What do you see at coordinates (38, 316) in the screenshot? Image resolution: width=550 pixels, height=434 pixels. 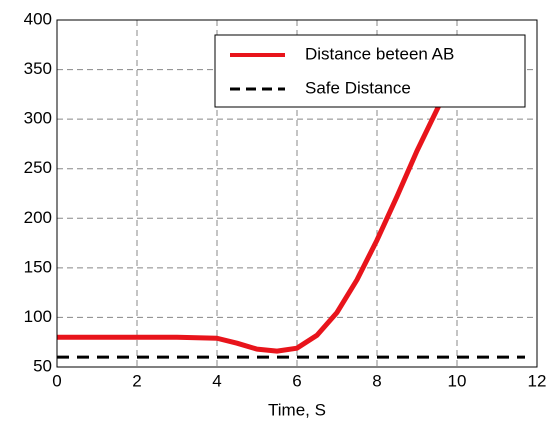 I see `y-tick-label: 100` at bounding box center [38, 316].